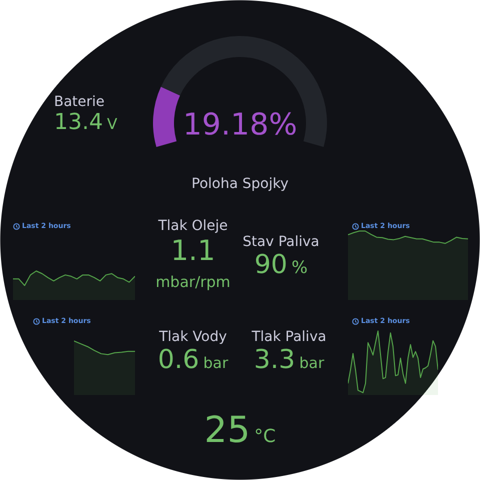  Describe the element at coordinates (281, 242) in the screenshot. I see `text: Stav Paliva` at that location.